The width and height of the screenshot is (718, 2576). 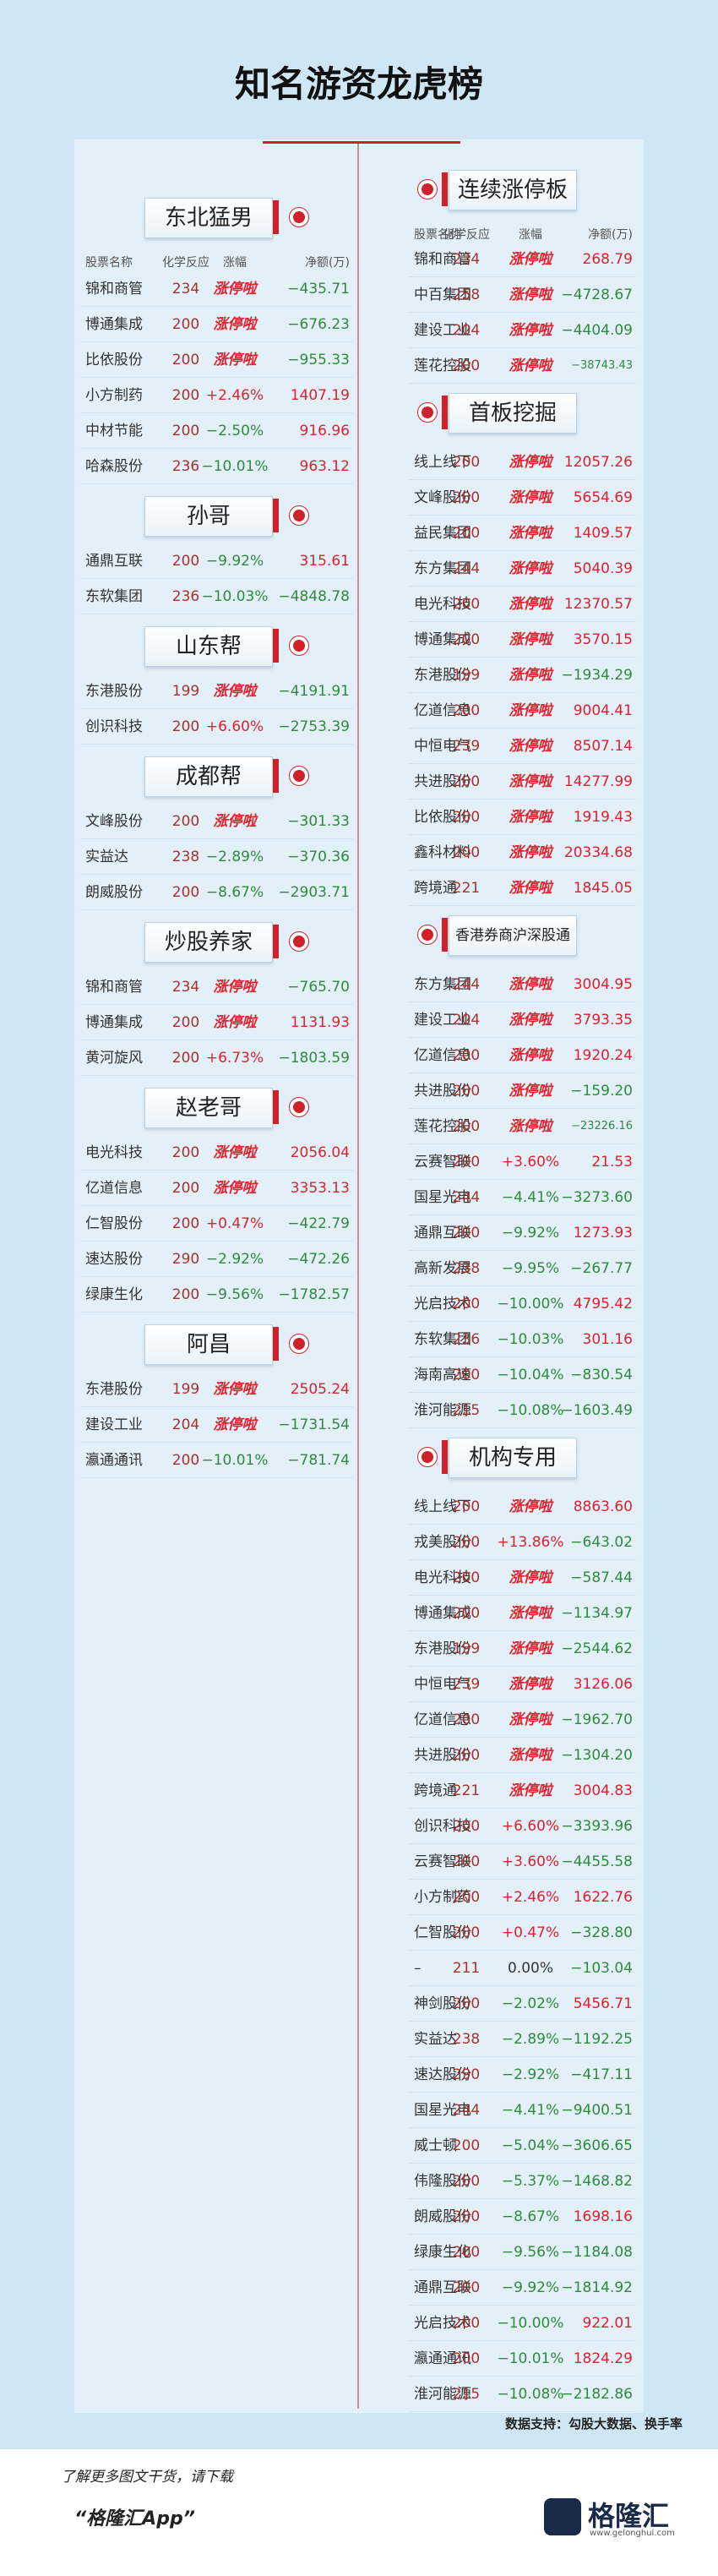 What do you see at coordinates (629, 2516) in the screenshot?
I see `brand: 格隆汇` at bounding box center [629, 2516].